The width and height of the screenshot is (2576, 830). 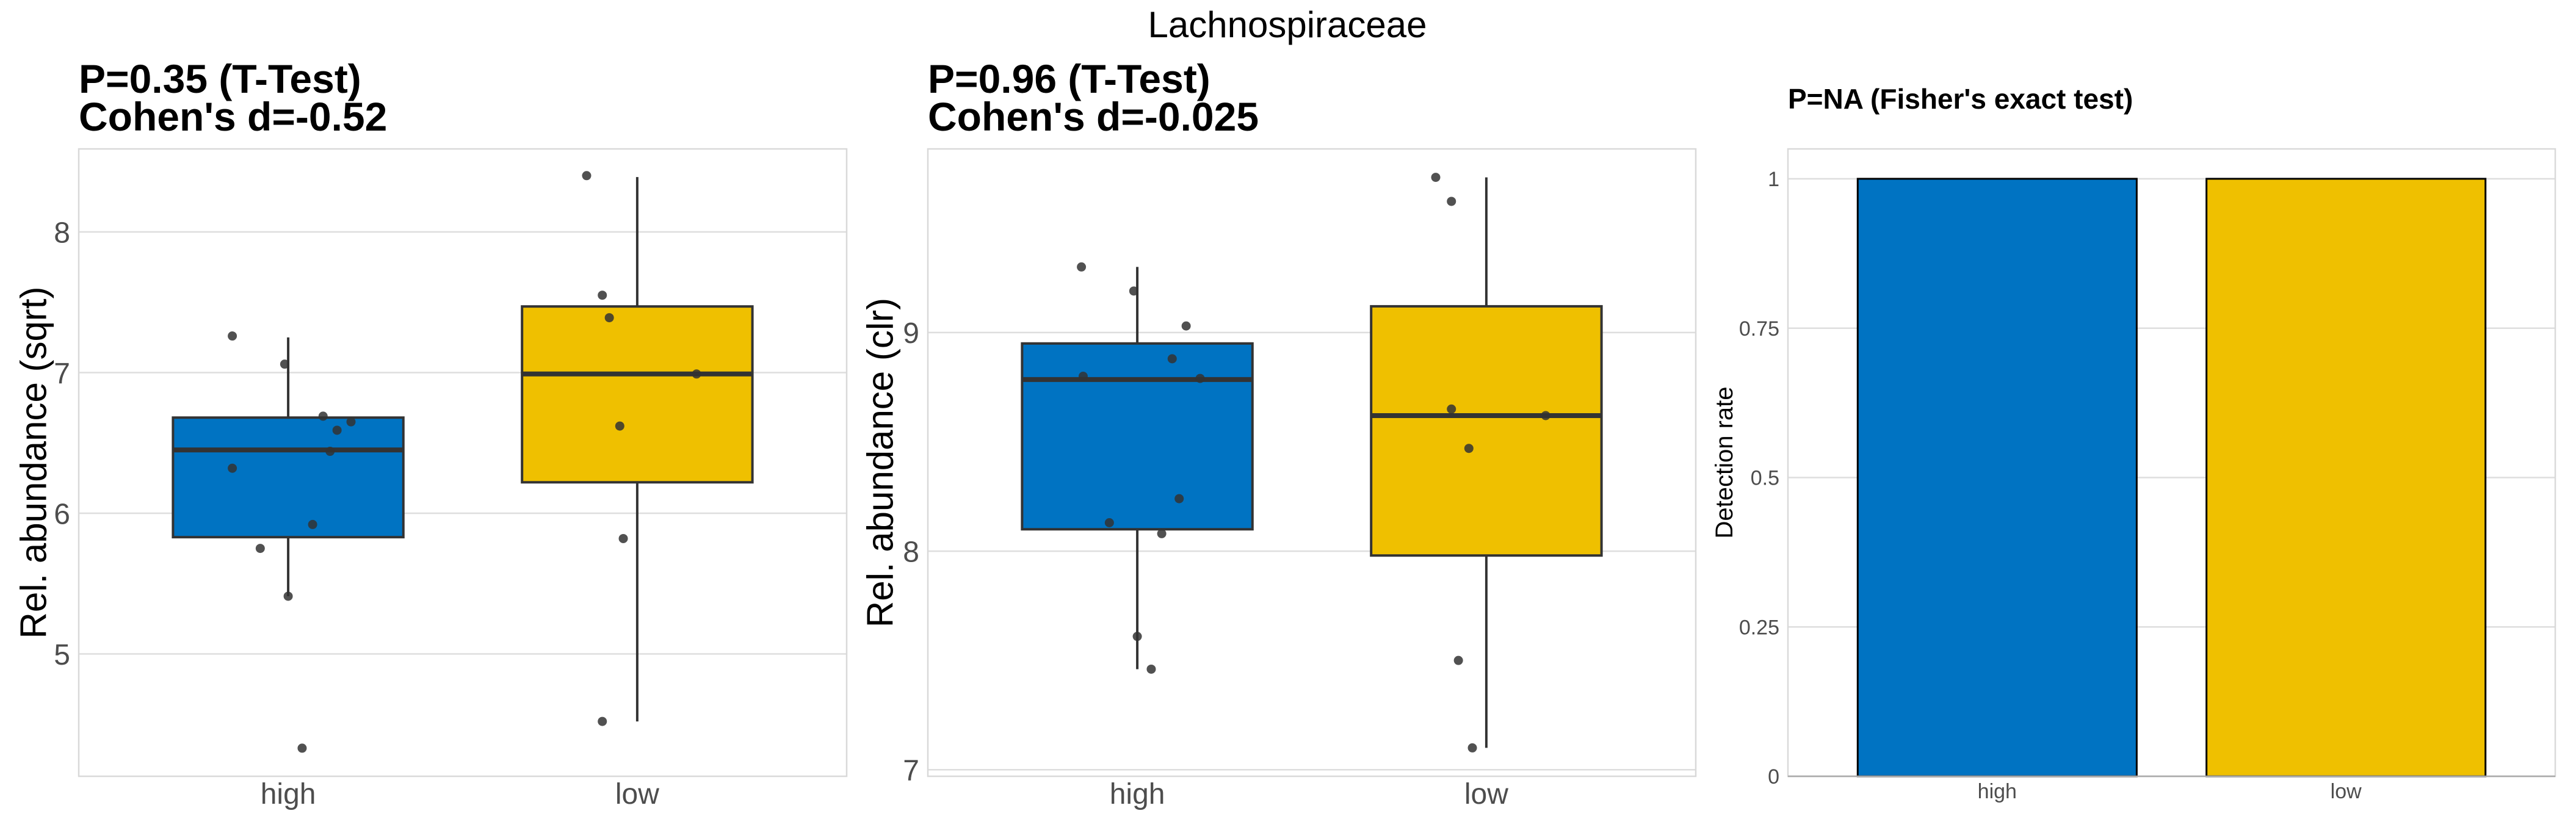 What do you see at coordinates (220, 79) in the screenshot?
I see `panel-subtitle-pvalue: P=0.35 (T-Test)` at bounding box center [220, 79].